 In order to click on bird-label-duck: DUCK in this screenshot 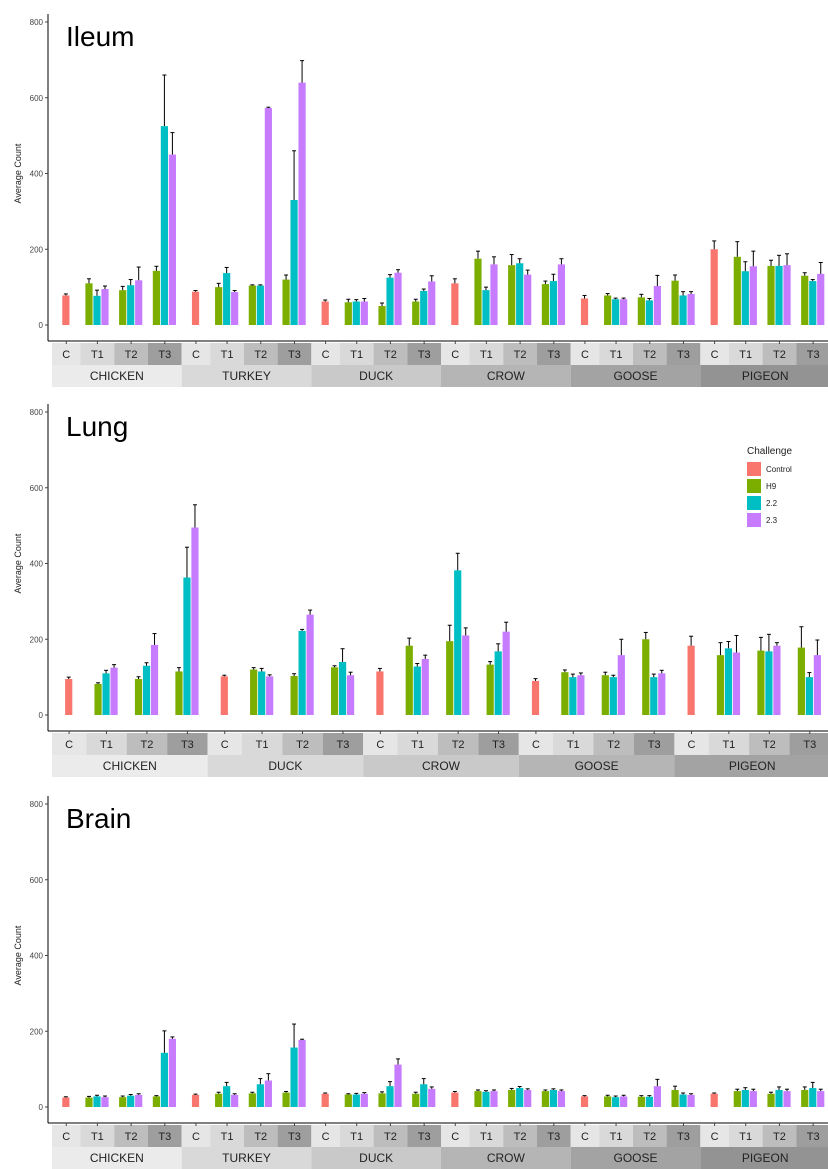, I will do `click(376, 376)`.